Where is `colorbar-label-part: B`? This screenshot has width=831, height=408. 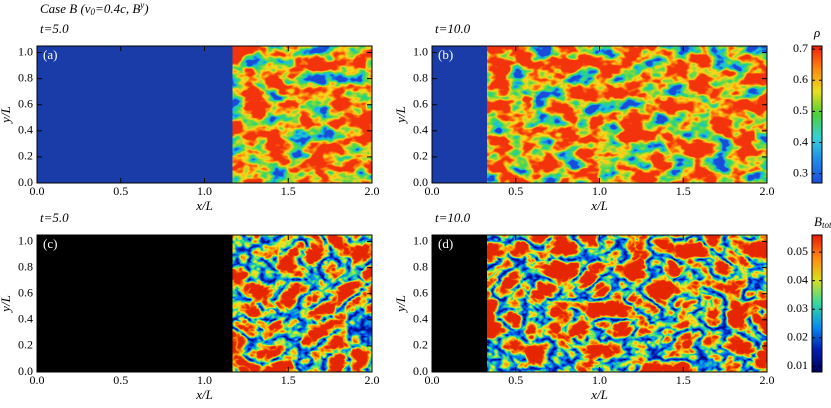 colorbar-label-part: B is located at coordinates (818, 221).